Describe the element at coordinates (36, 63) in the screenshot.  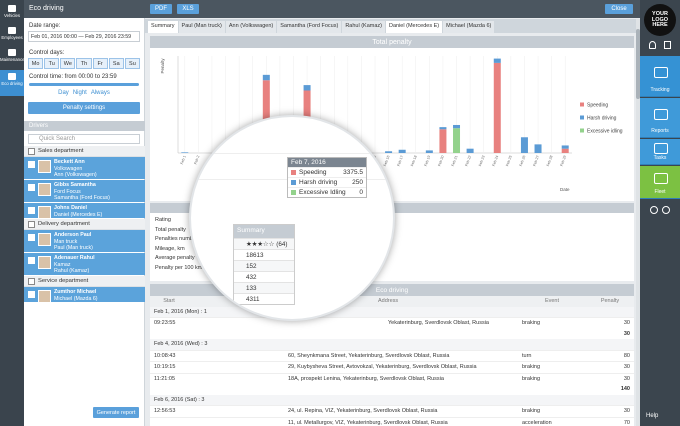
I see `day-button: Mo` at that location.